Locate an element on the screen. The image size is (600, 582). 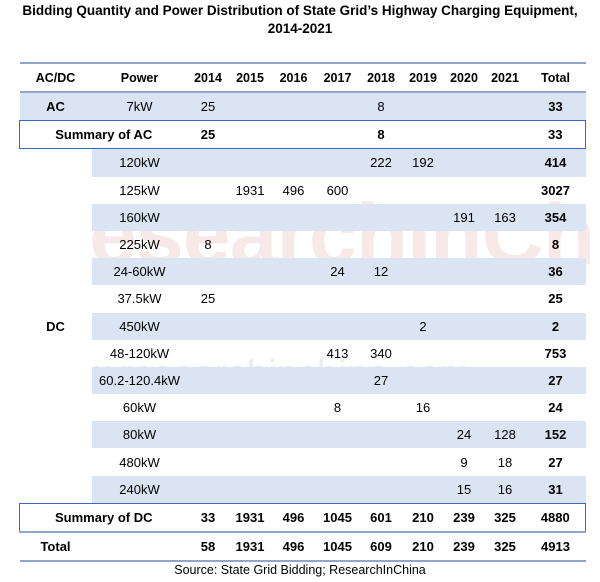
value-cell: 163 is located at coordinates (505, 217).